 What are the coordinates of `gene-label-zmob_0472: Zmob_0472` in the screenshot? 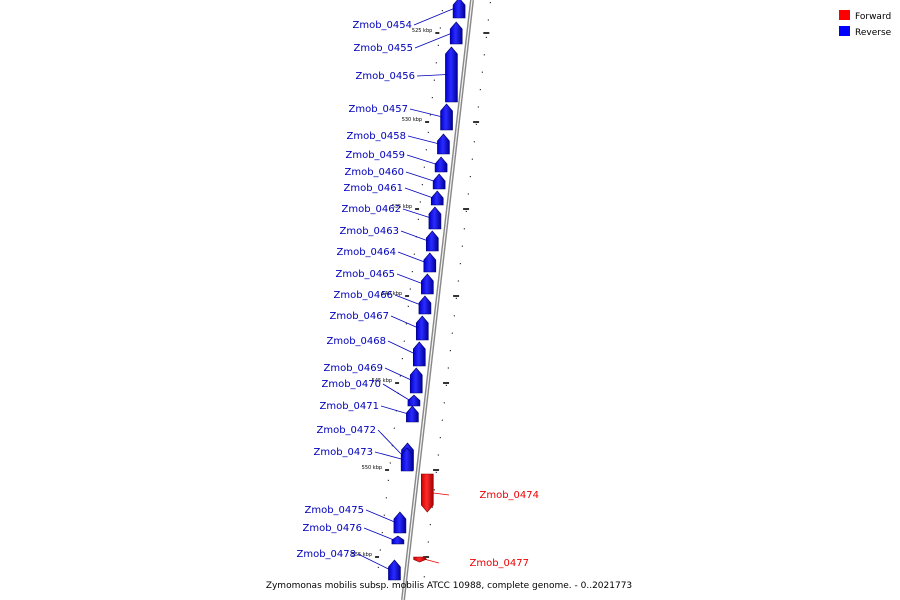 It's located at (346, 430).